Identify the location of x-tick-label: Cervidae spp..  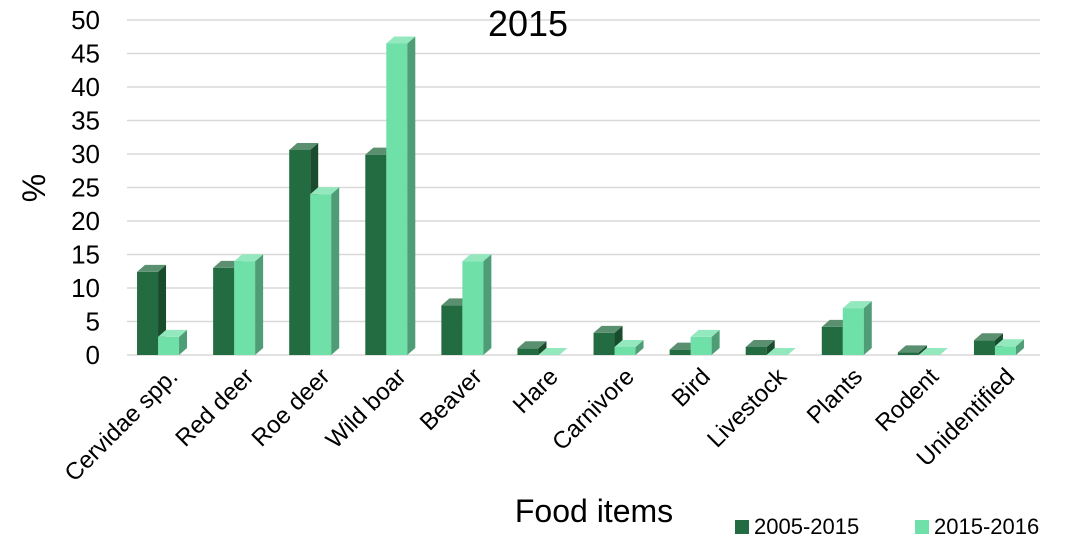
(121, 425).